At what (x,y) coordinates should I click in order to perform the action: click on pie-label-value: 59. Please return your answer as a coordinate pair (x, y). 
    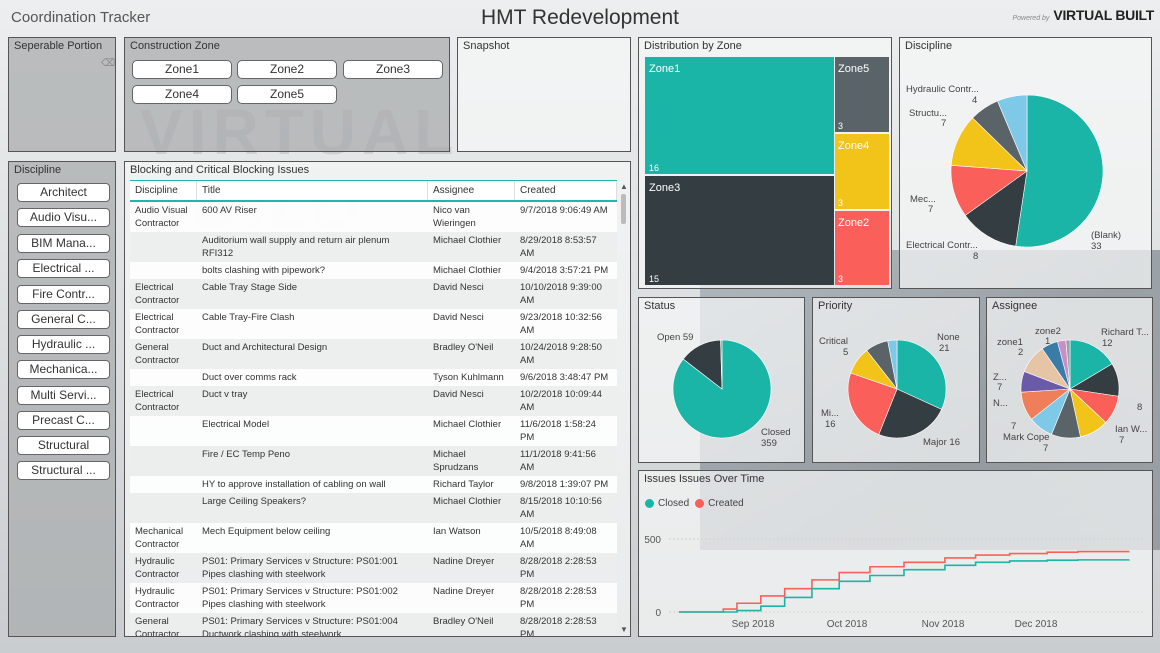
    Looking at the image, I should click on (688, 337).